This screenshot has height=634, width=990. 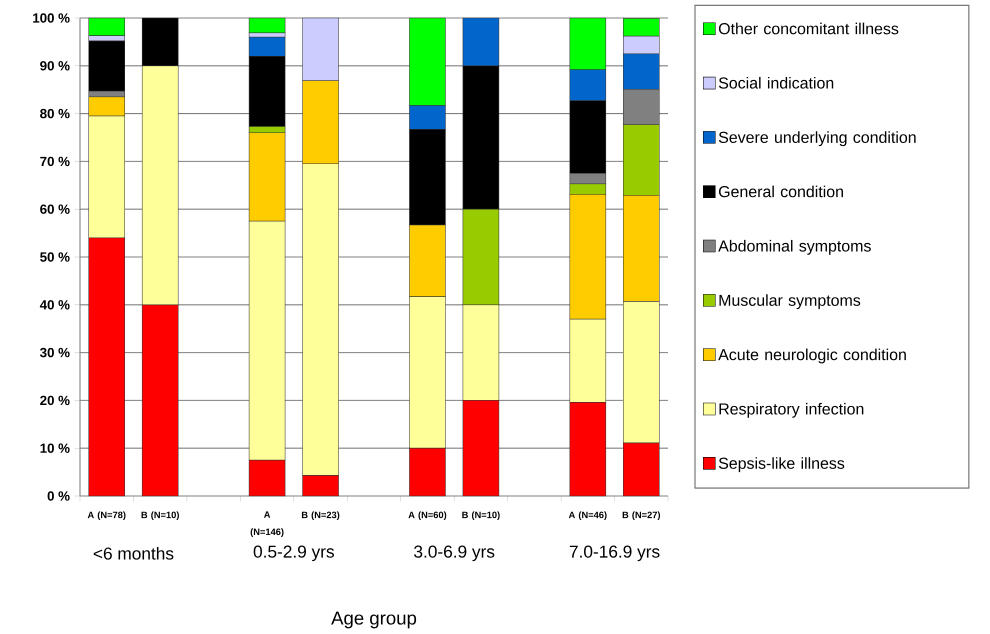 I want to click on legend-label: Abdominal symptoms, so click(x=794, y=247).